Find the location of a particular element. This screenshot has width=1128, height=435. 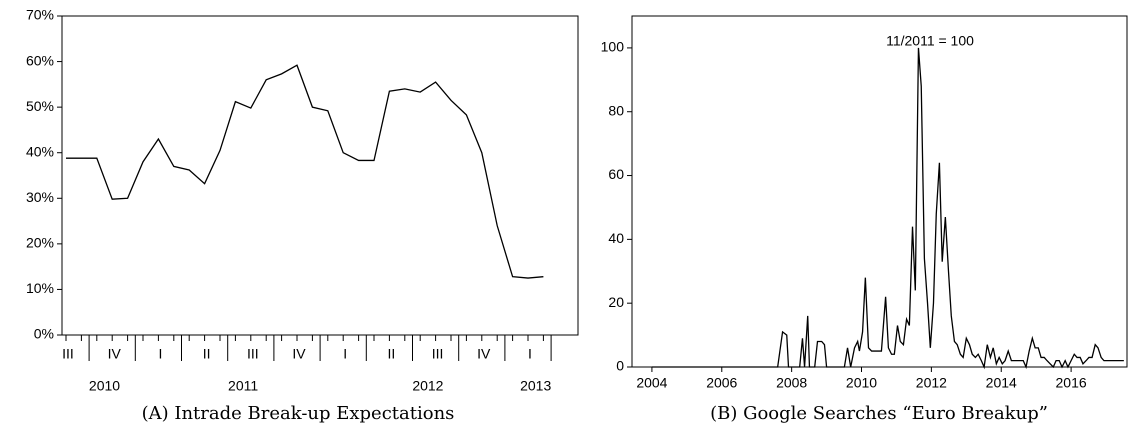

year-label: 2012 is located at coordinates (427, 386).